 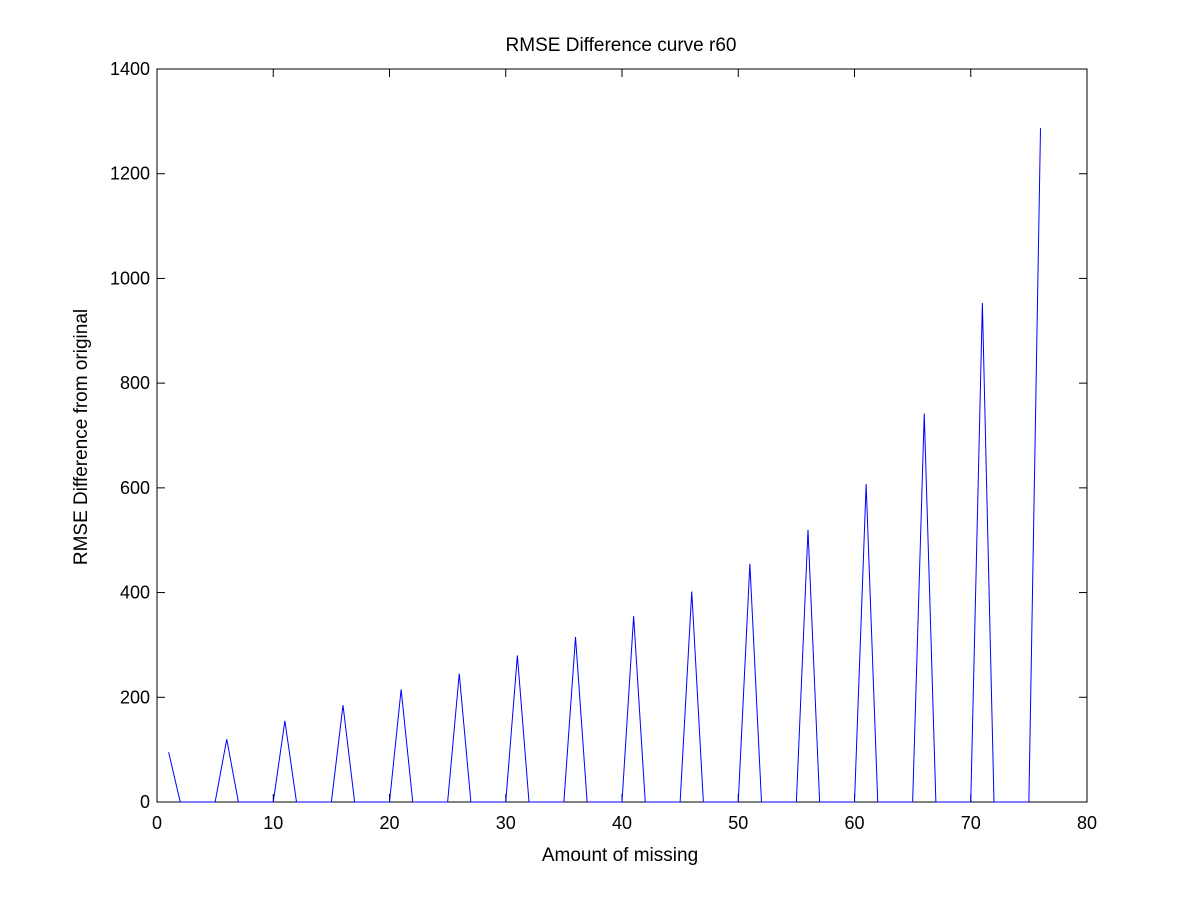 What do you see at coordinates (621, 45) in the screenshot?
I see `chart-title: RMSE Difference curve r60` at bounding box center [621, 45].